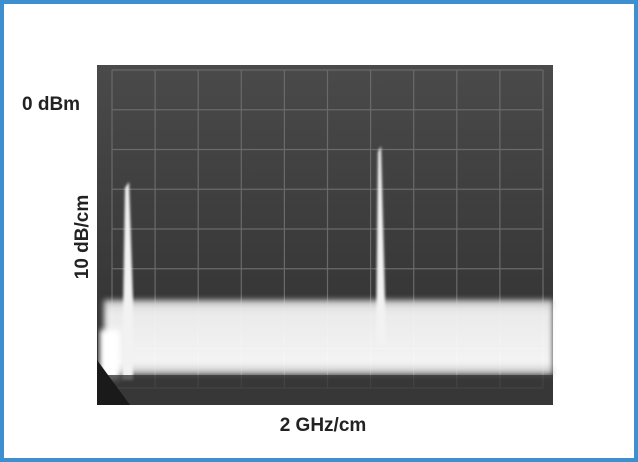  What do you see at coordinates (323, 425) in the screenshot?
I see `horizontal-scale-label: 2 GHz/cm` at bounding box center [323, 425].